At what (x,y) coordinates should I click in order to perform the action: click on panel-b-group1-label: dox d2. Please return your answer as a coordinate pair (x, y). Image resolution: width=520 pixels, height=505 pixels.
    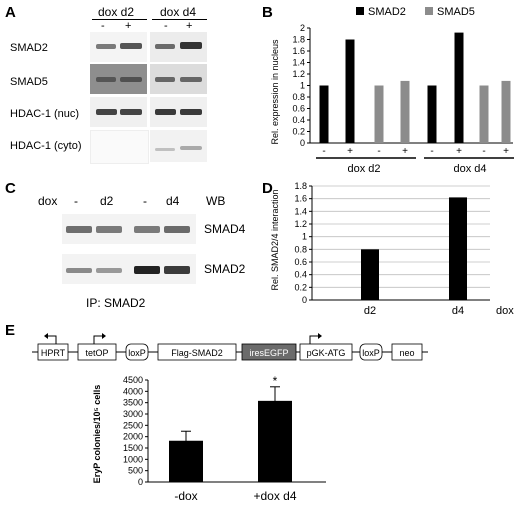
    Looking at the image, I should click on (363, 169).